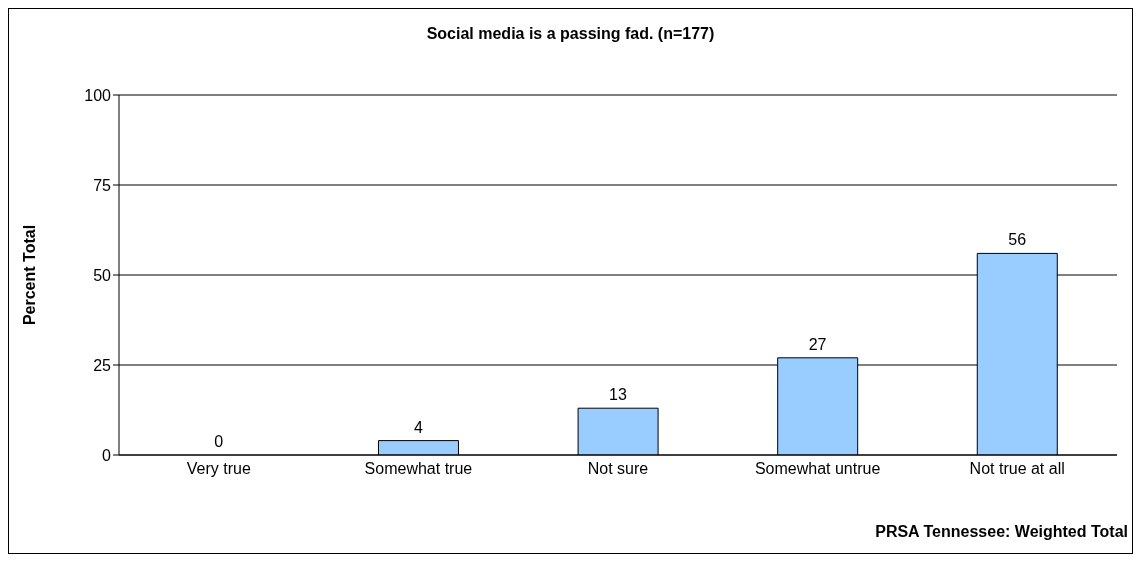 Image resolution: width=1141 pixels, height=562 pixels. Describe the element at coordinates (817, 344) in the screenshot. I see `data-label: 27` at that location.